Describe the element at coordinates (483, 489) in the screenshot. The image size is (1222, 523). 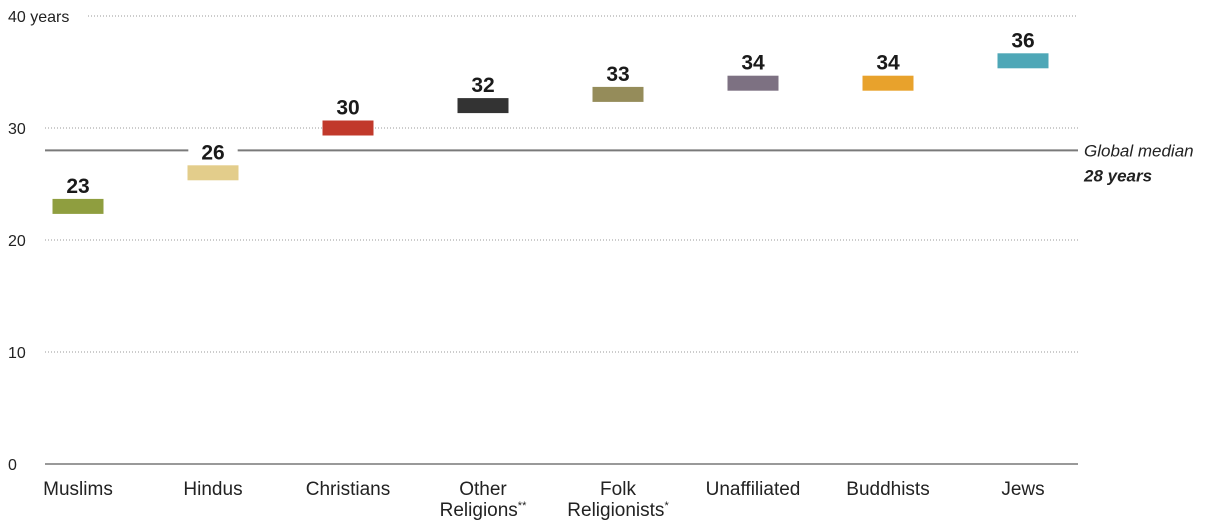
I see `category-label: Other` at that location.